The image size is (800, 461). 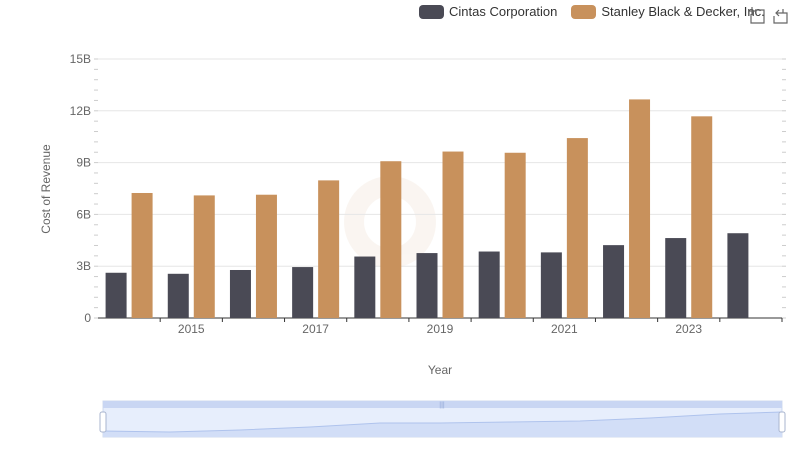 What do you see at coordinates (431, 11) in the screenshot?
I see `legend-swatch-cintas` at bounding box center [431, 11].